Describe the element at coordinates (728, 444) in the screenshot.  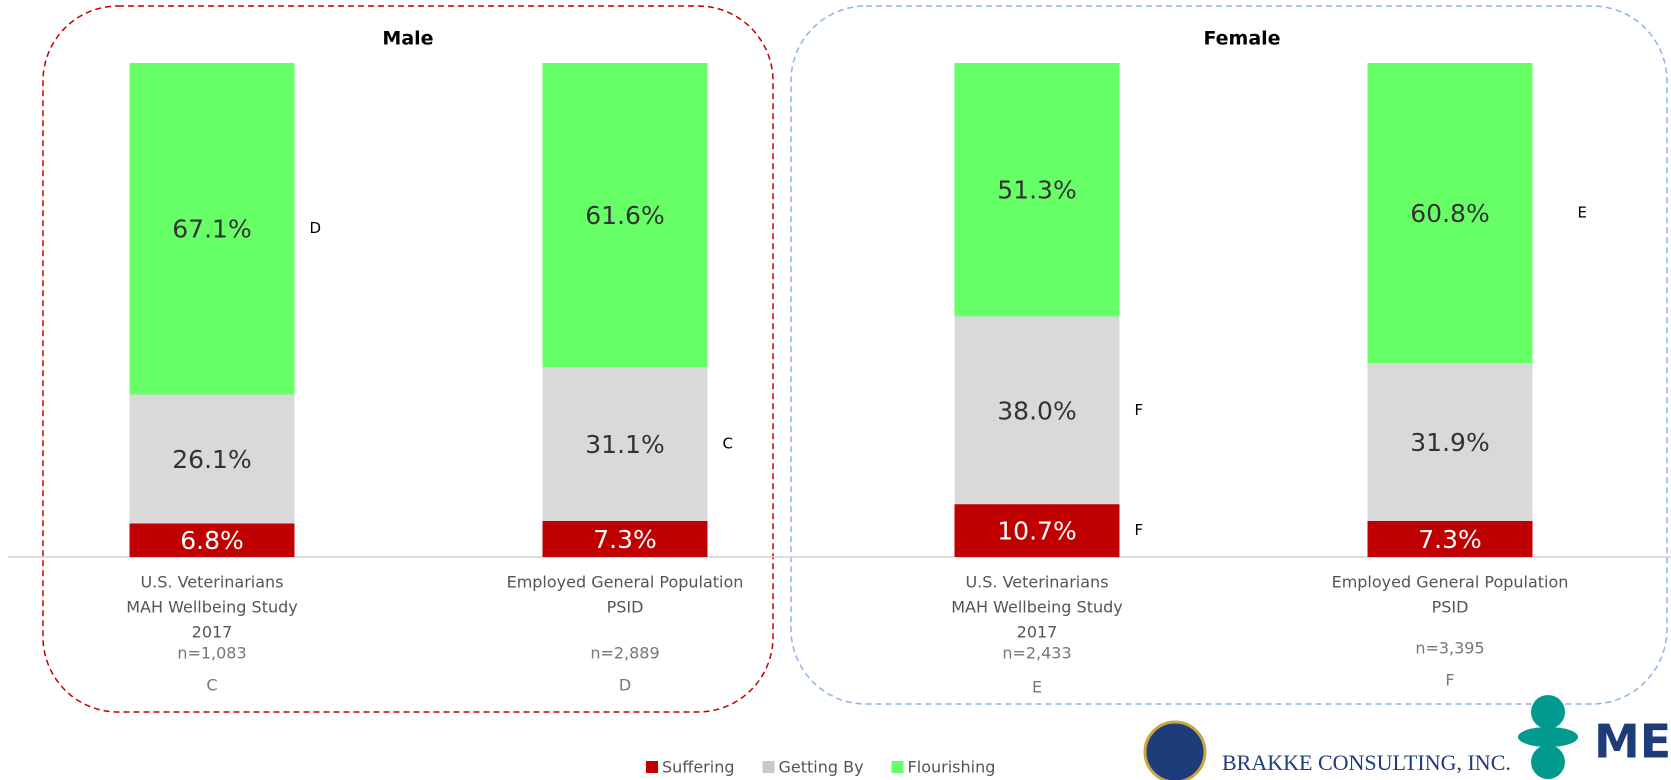
I see `significance-letter: C` at that location.